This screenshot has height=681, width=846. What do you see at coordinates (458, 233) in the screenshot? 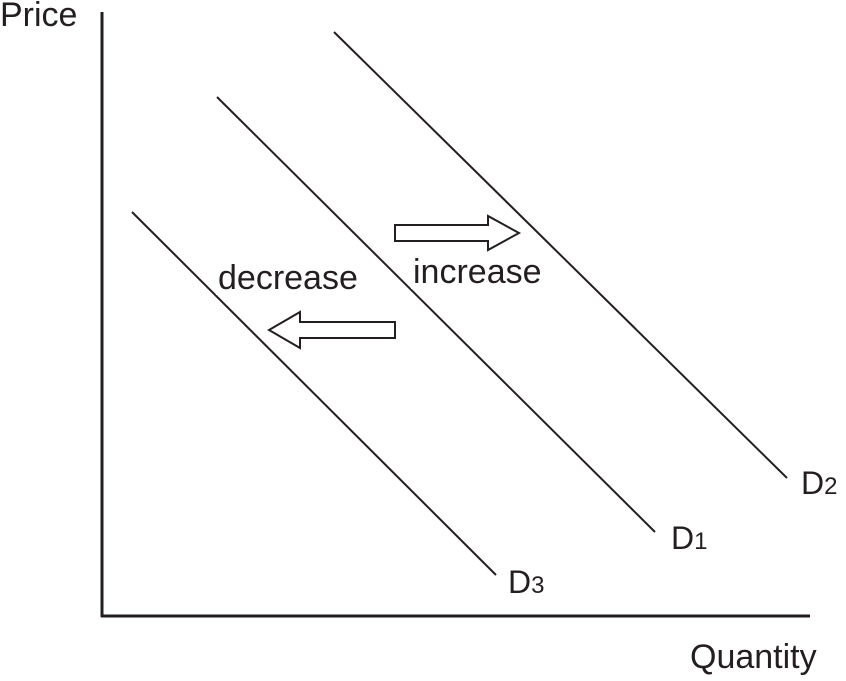
I see `increase-arrow-icon` at bounding box center [458, 233].